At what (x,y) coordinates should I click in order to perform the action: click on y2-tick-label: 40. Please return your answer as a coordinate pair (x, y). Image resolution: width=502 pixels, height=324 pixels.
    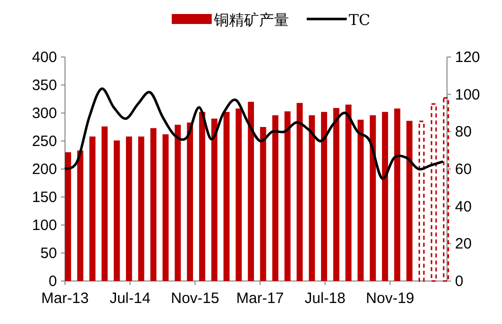
    Looking at the image, I should click on (463, 207).